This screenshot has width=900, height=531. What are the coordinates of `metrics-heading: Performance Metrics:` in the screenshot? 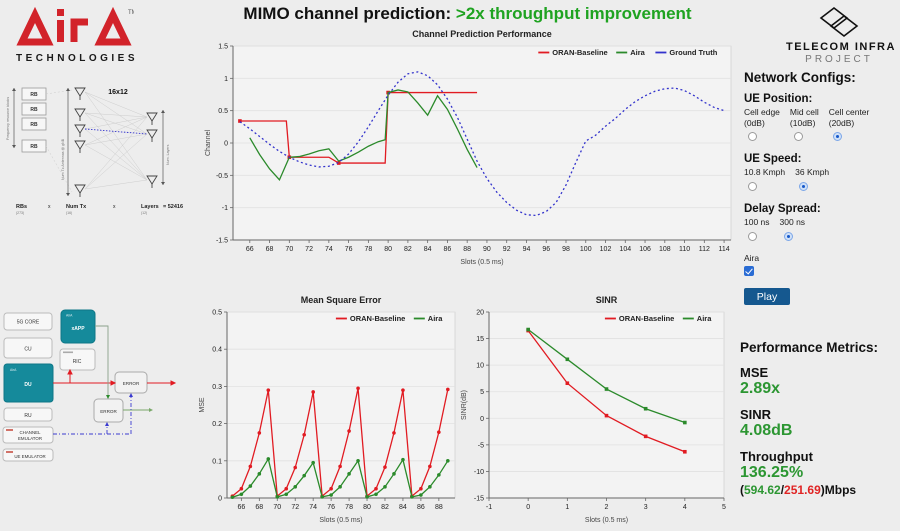 It's located at (809, 347).